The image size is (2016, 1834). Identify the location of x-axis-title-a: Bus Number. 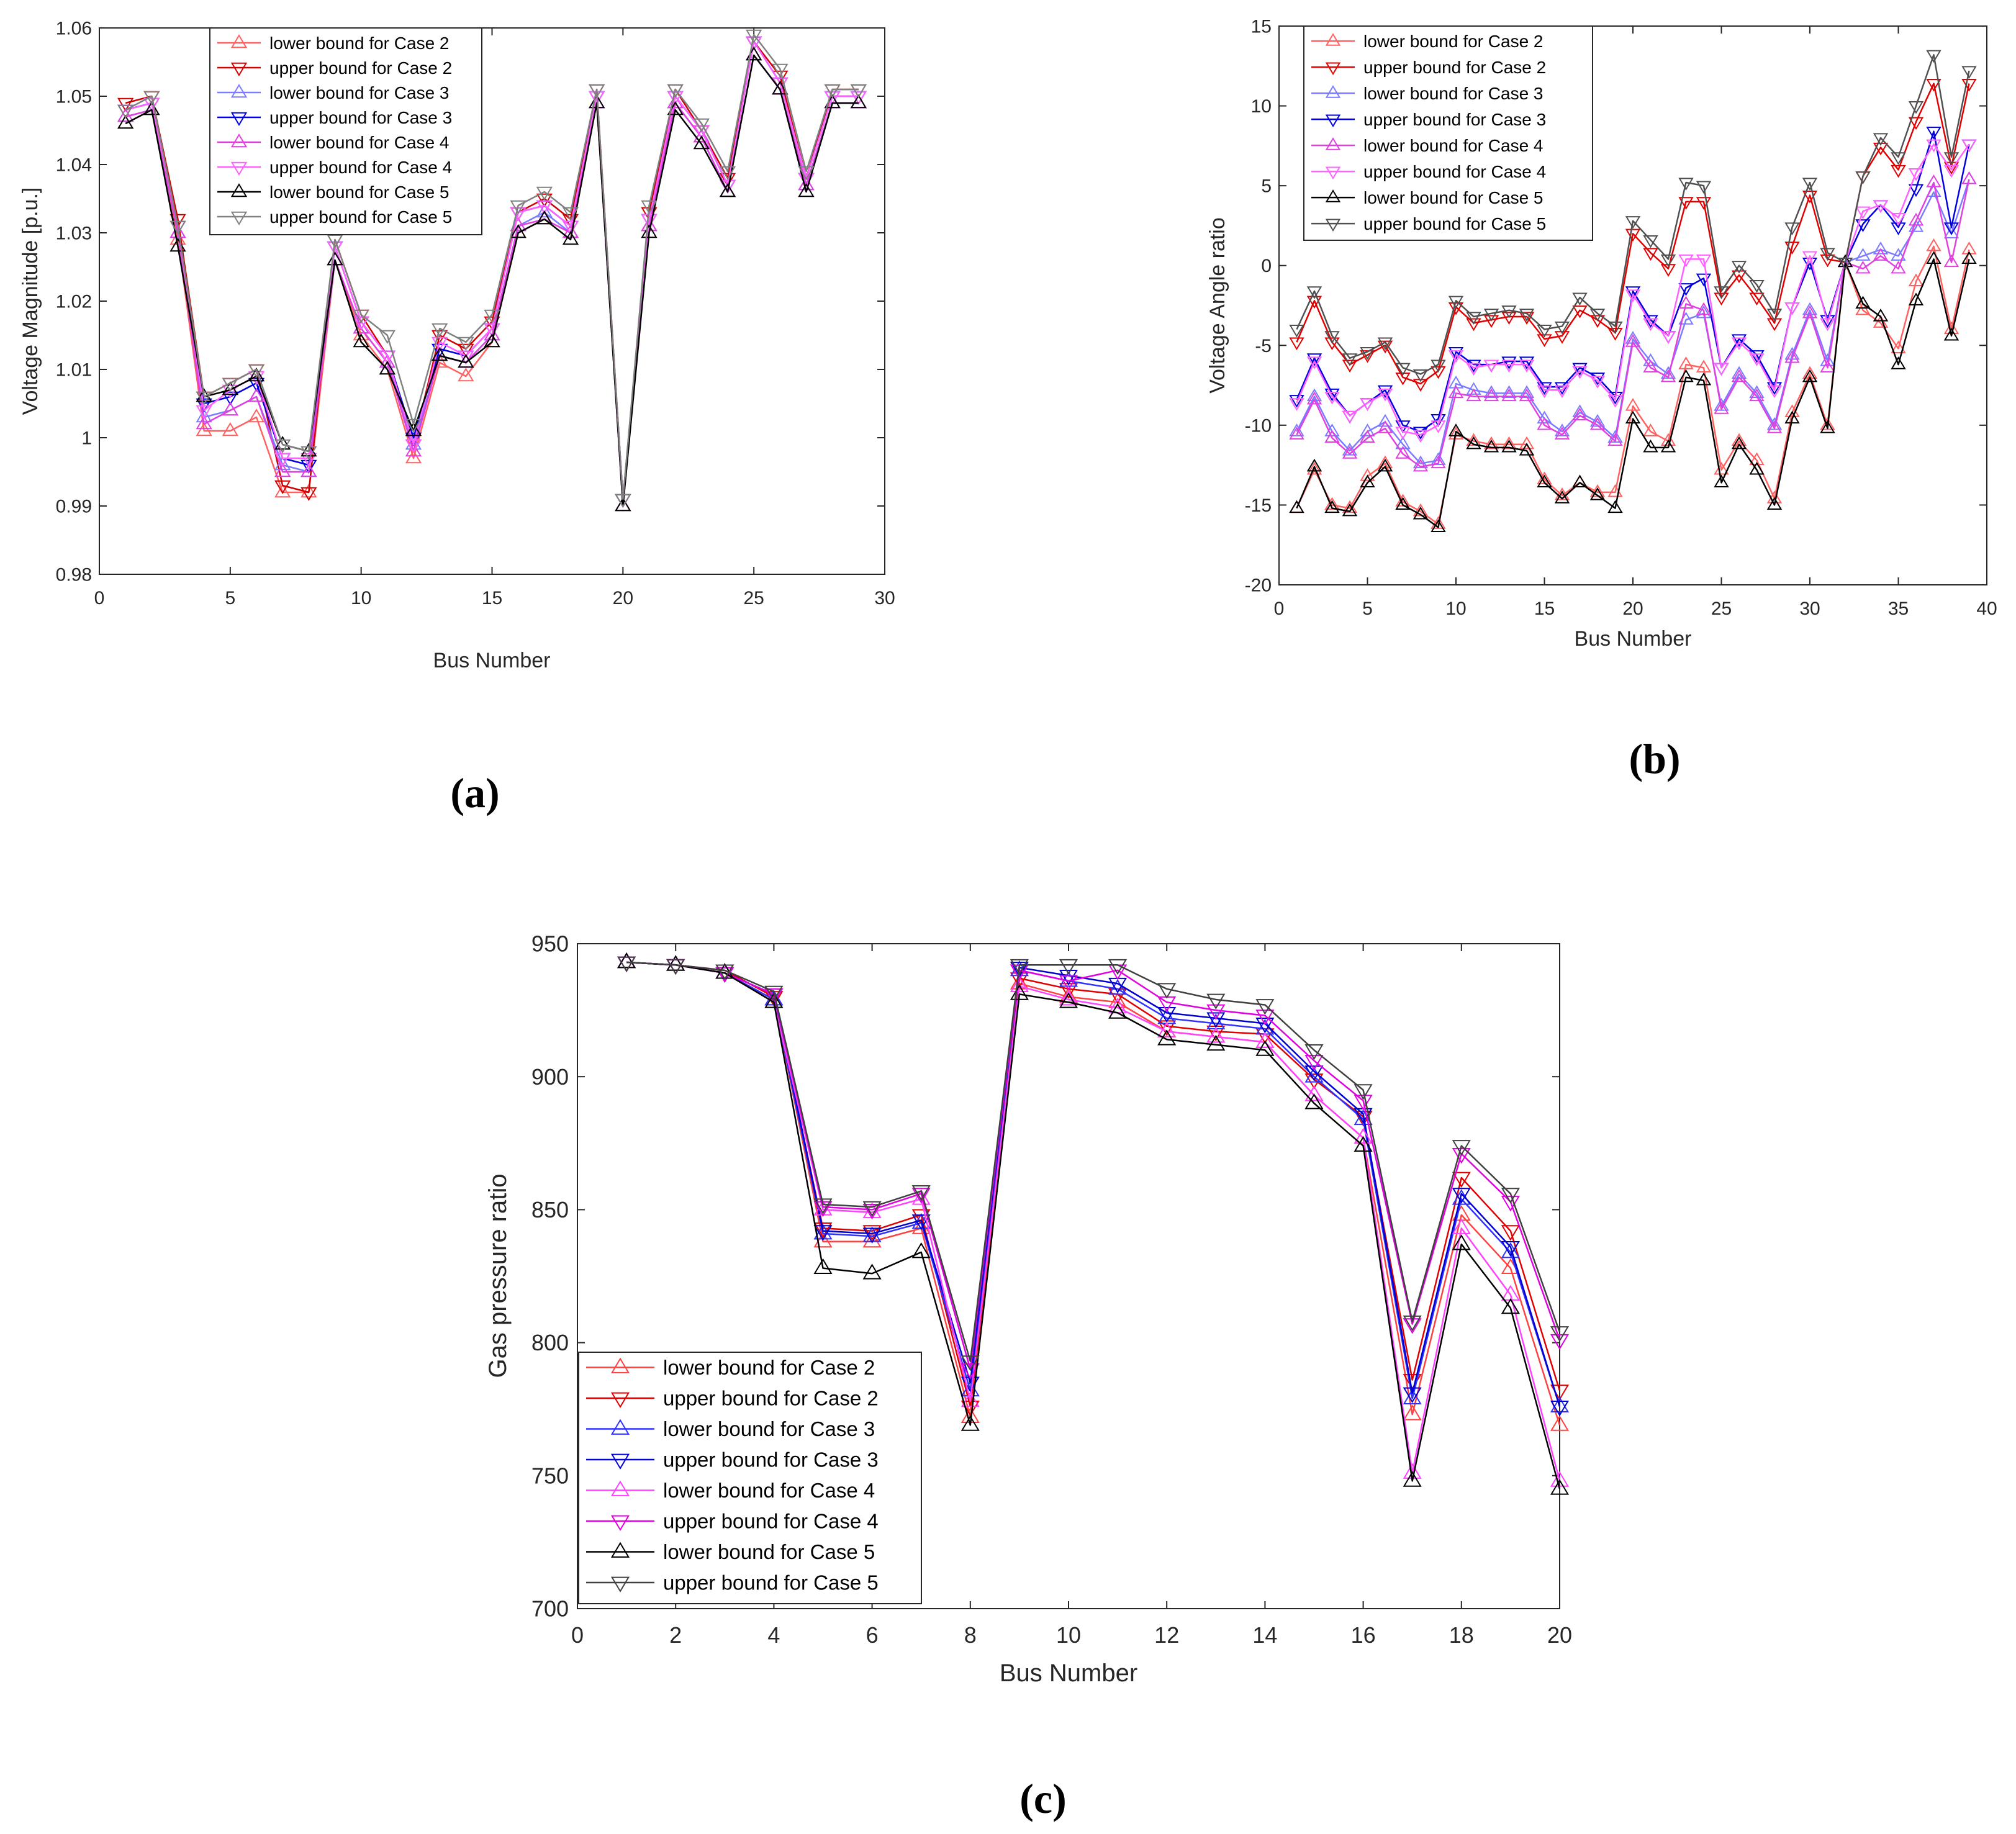
(492, 660).